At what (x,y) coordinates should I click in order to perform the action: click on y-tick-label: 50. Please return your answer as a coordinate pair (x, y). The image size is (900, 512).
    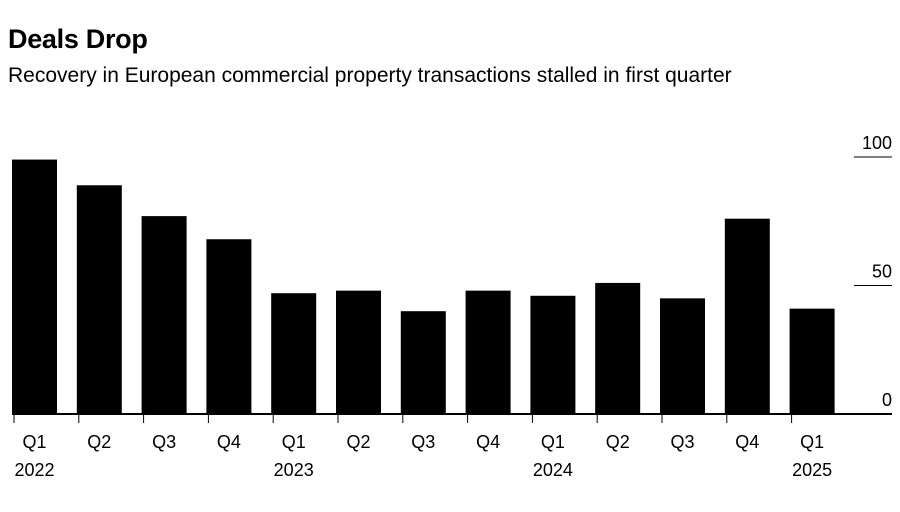
    Looking at the image, I should click on (882, 272).